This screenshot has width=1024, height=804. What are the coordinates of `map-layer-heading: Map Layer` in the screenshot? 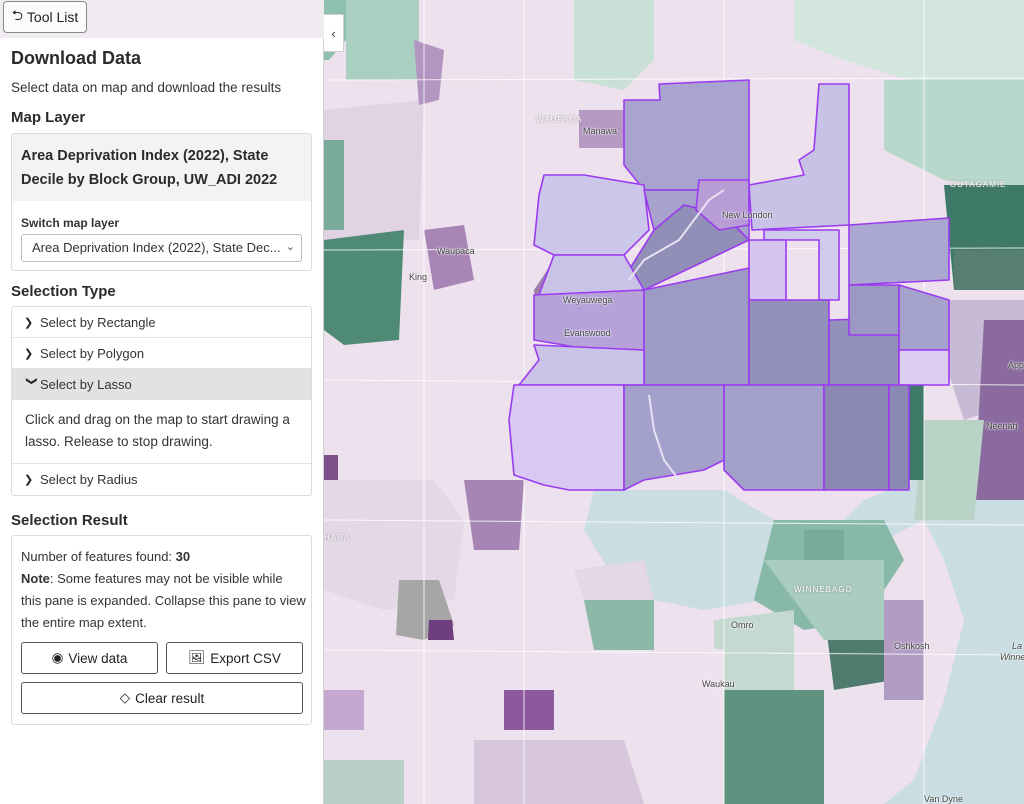 It's located at (48, 117).